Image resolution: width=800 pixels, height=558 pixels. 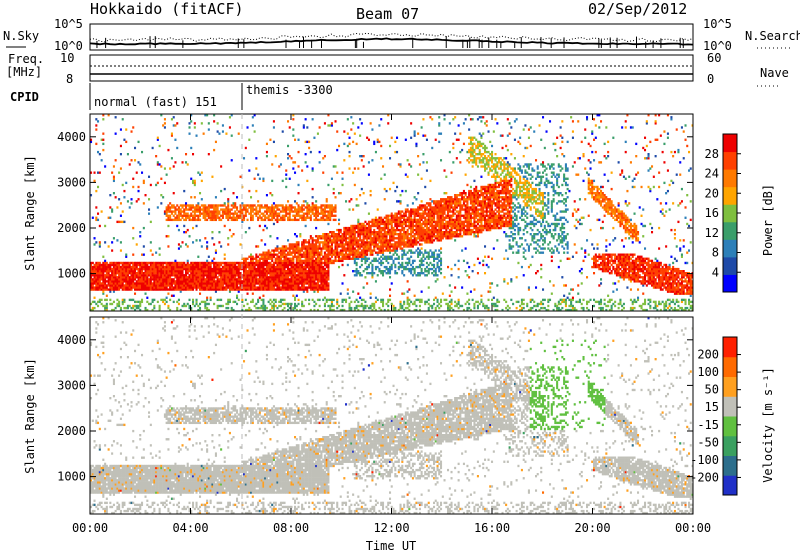 I want to click on station-title: Hokkaido (fitACF), so click(x=167, y=9).